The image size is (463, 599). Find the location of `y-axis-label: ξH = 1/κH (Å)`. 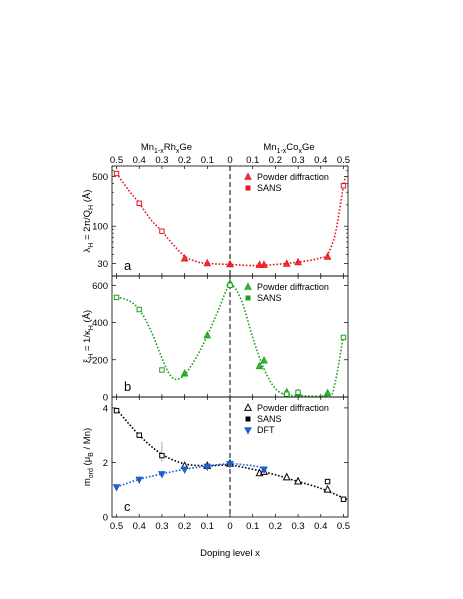

y-axis-label: ξH = 1/κH (Å) is located at coordinates (88, 336).